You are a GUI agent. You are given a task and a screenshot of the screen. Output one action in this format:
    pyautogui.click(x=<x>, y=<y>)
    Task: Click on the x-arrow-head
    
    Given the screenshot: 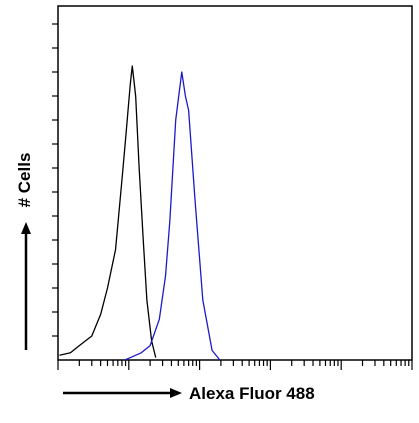 What is the action you would take?
    pyautogui.click(x=176, y=393)
    